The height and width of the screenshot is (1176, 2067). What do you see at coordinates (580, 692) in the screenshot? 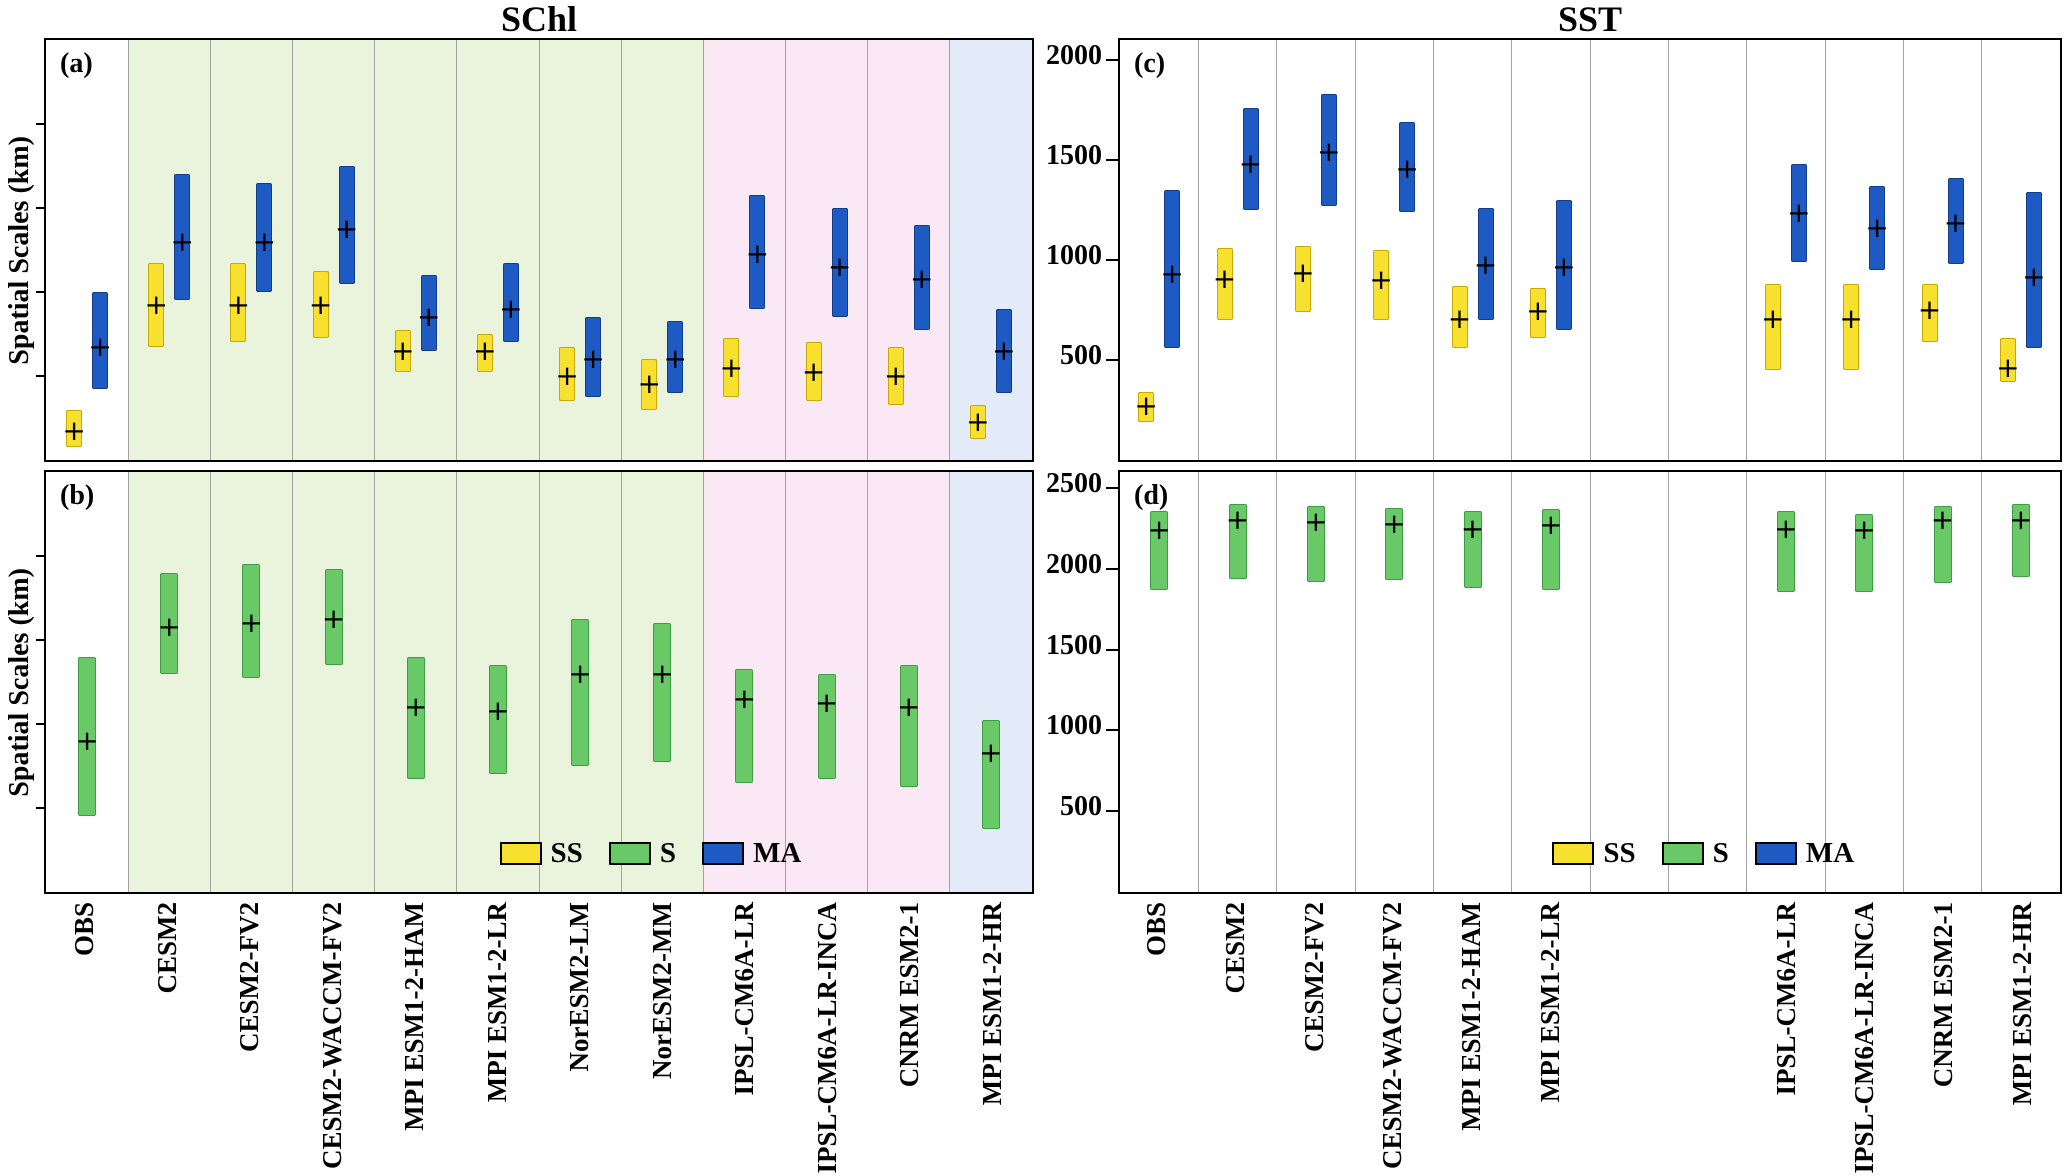
I see `bar-S-NorESM2-LM` at bounding box center [580, 692].